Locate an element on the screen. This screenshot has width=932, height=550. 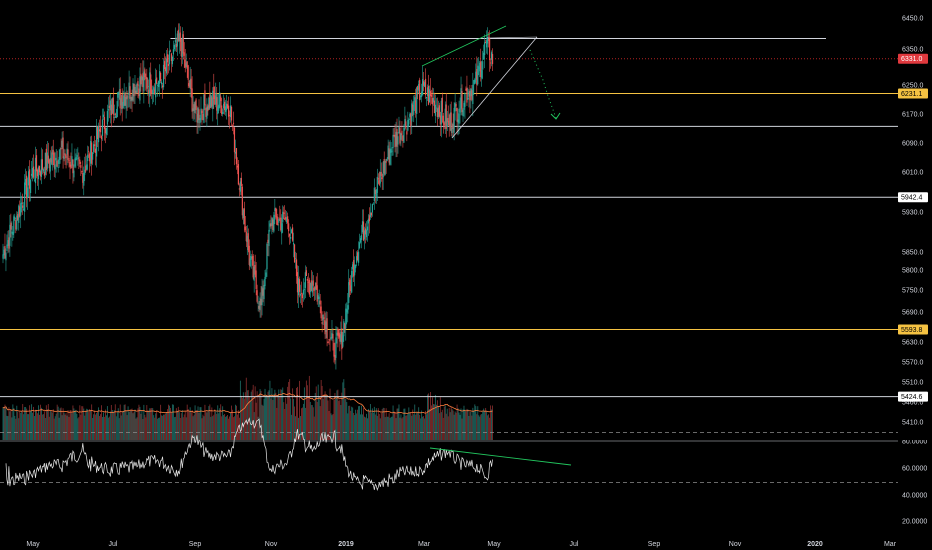
price-tick-label: 6250.0 is located at coordinates (913, 86).